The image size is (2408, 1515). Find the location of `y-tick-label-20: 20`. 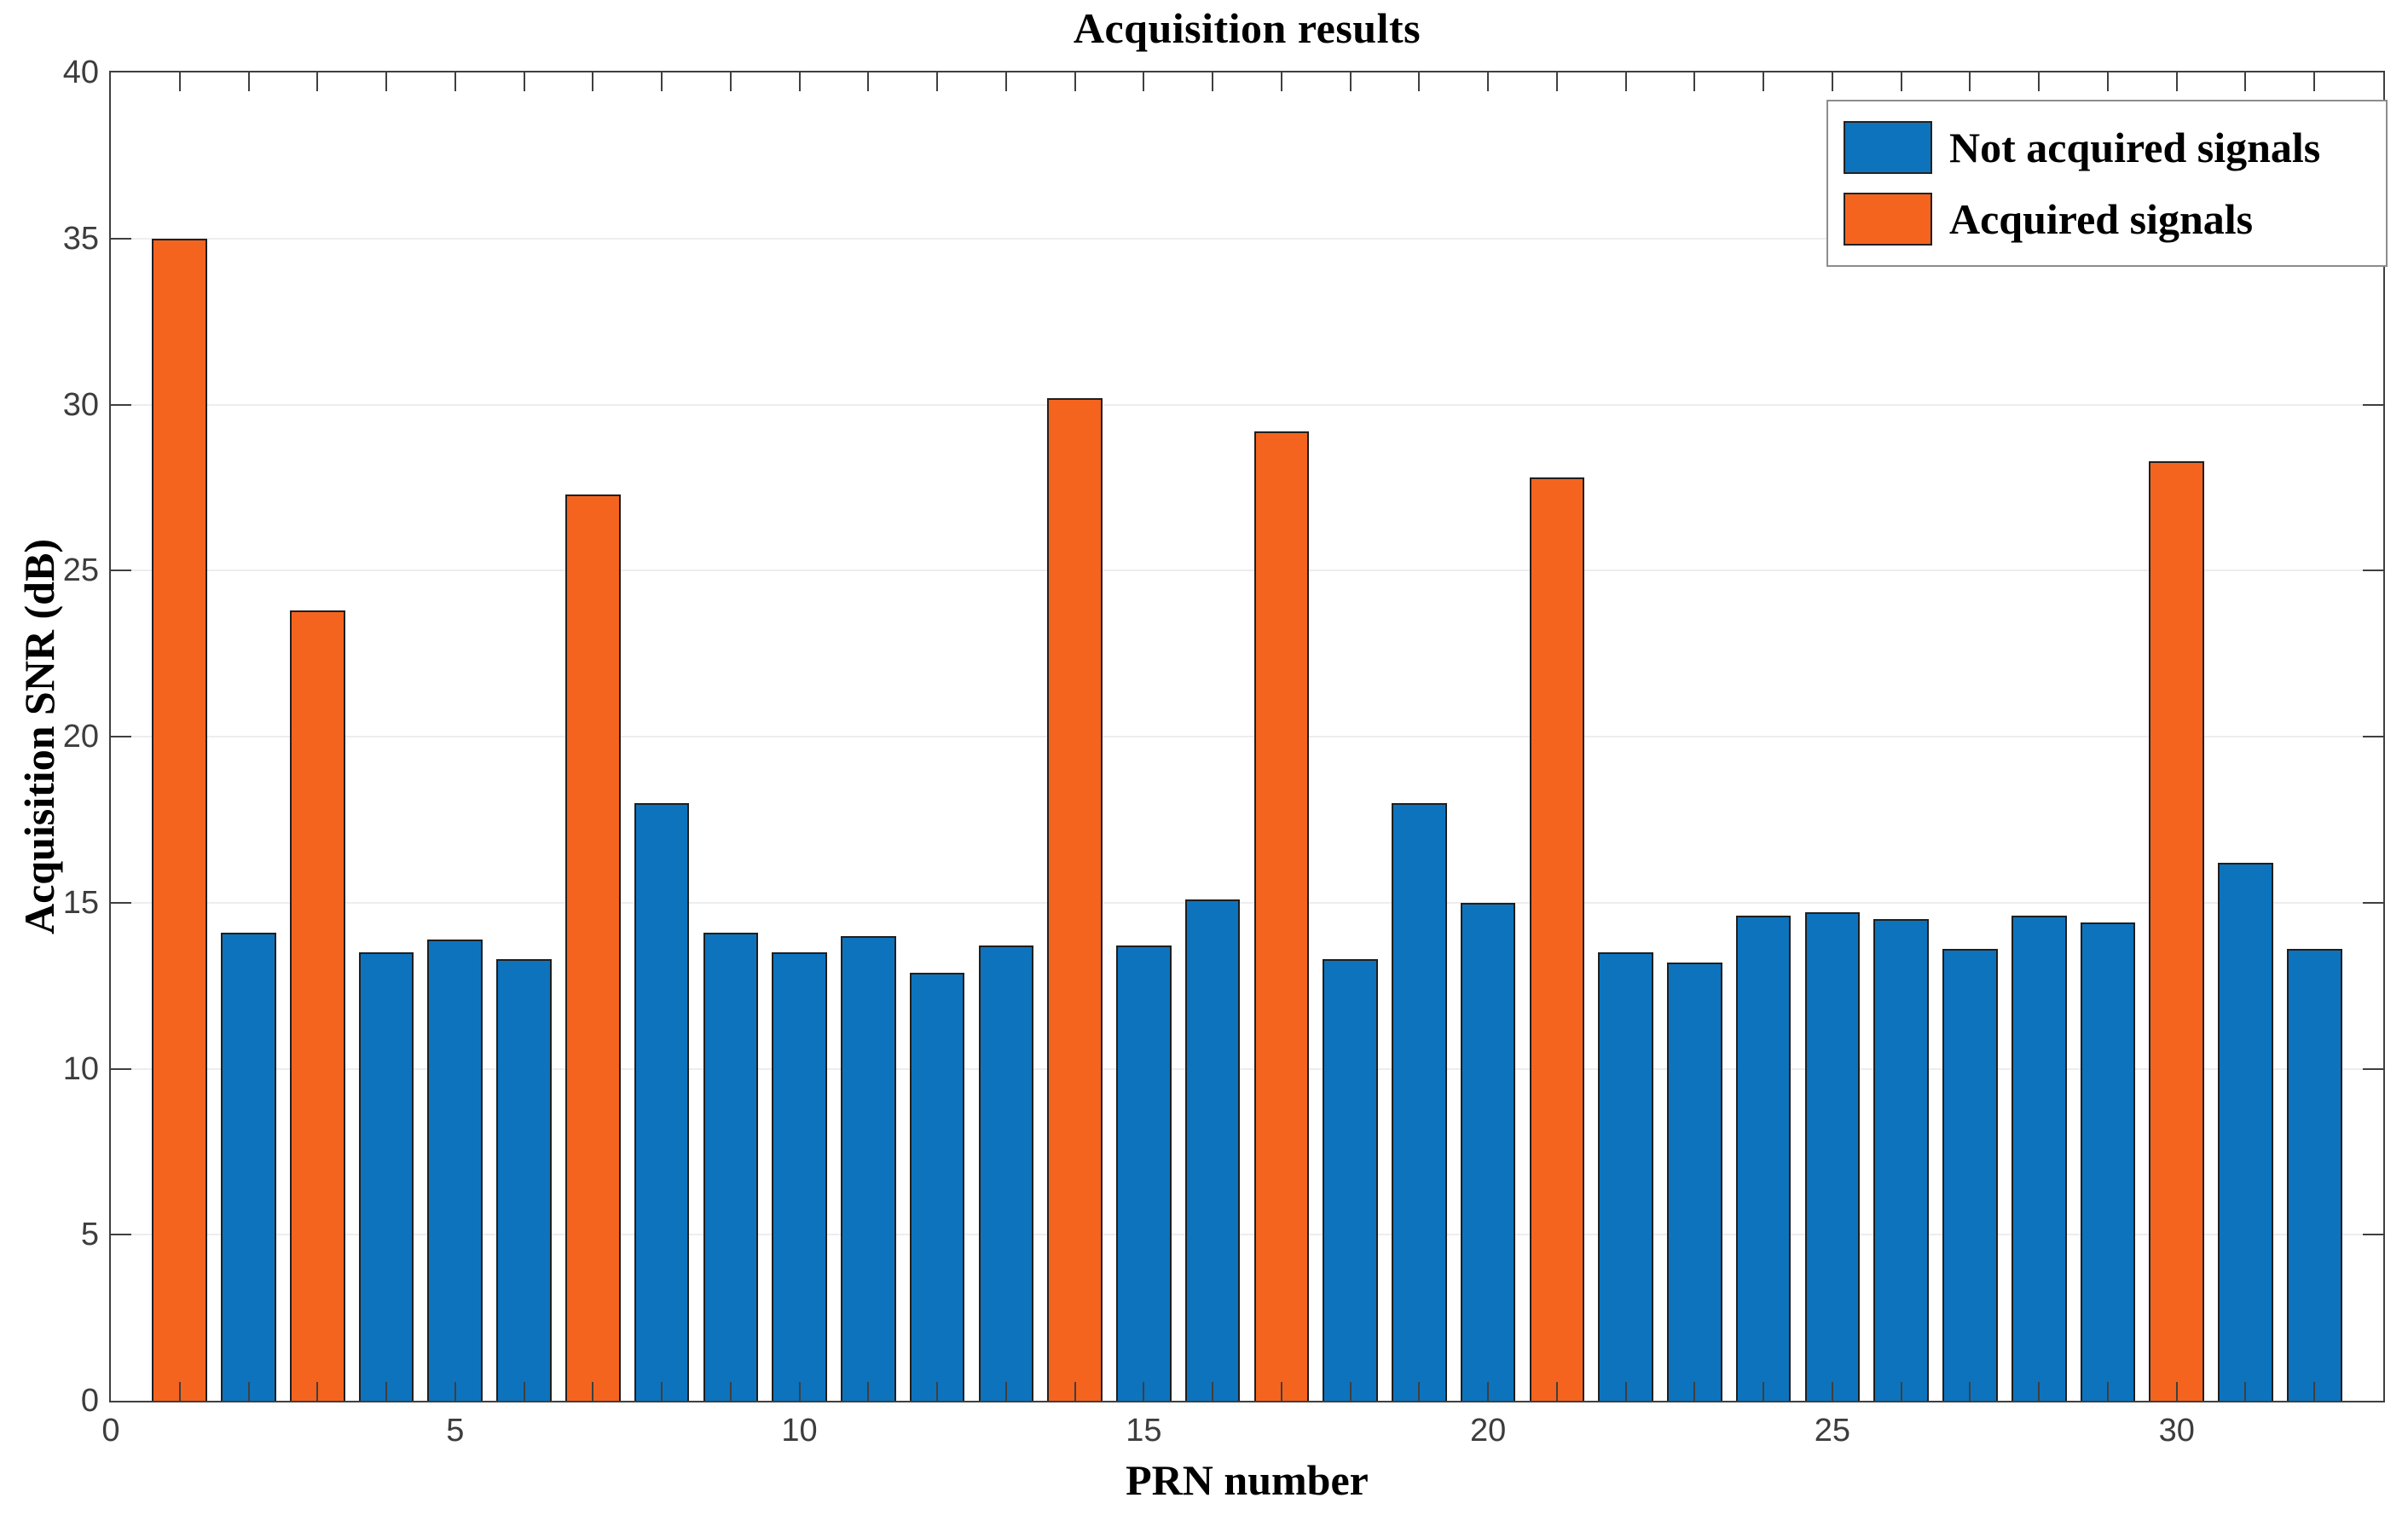

y-tick-label-20: 20 is located at coordinates (80, 737).